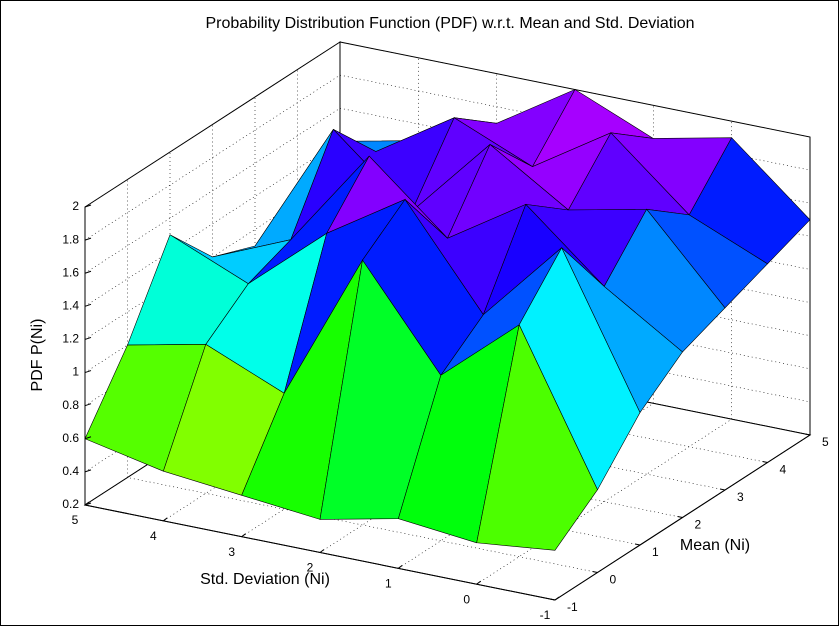 This screenshot has width=839, height=626. I want to click on y-tick-label: 5, so click(825, 442).